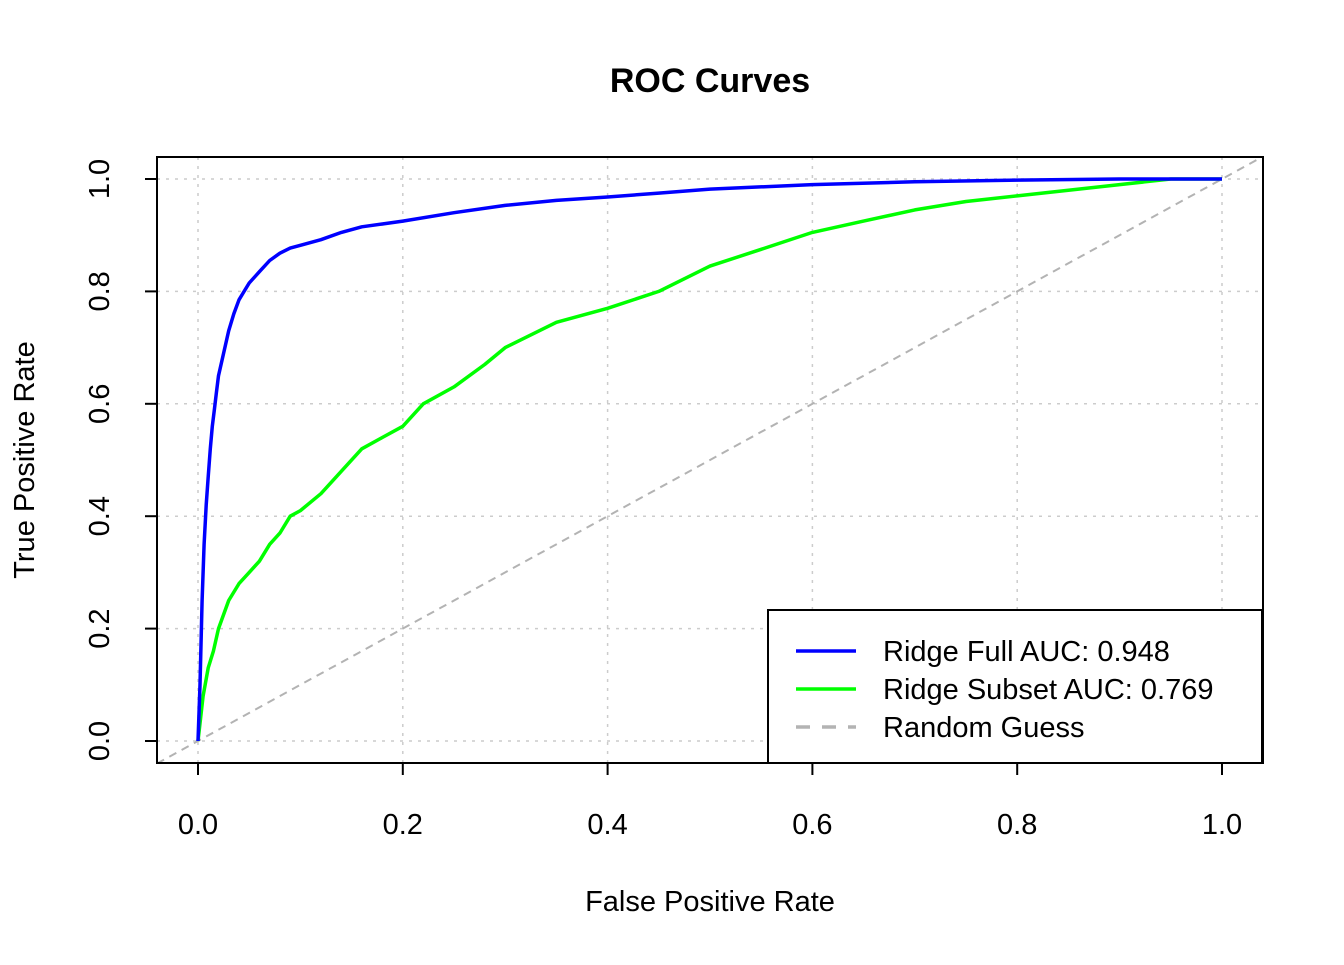 The width and height of the screenshot is (1344, 965). What do you see at coordinates (607, 825) in the screenshot?
I see `x-tick-label: 0.4` at bounding box center [607, 825].